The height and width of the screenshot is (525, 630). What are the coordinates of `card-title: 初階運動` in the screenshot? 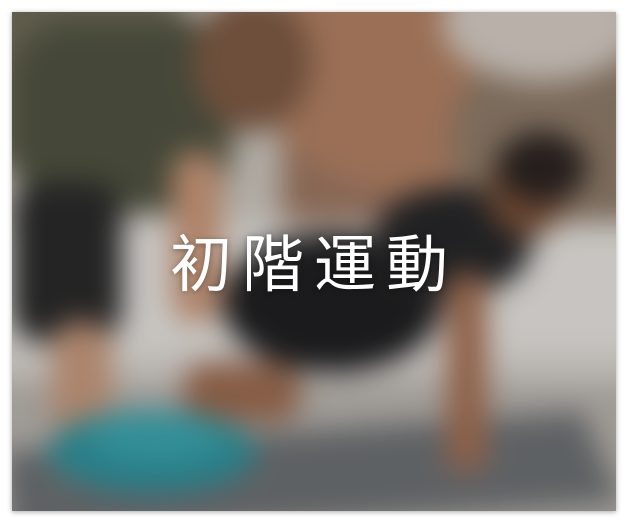 It's located at (313, 264).